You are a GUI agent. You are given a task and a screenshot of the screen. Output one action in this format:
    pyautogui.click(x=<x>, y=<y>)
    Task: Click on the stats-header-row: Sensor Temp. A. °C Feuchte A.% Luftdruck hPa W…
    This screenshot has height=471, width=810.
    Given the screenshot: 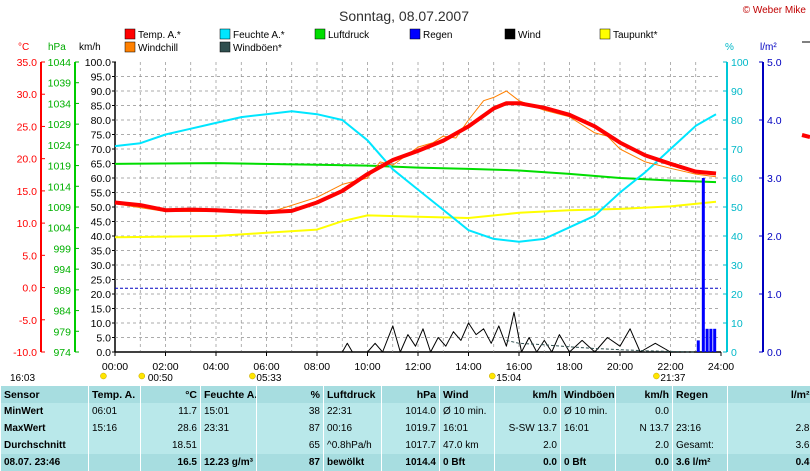 What is the action you would take?
    pyautogui.click(x=405, y=394)
    